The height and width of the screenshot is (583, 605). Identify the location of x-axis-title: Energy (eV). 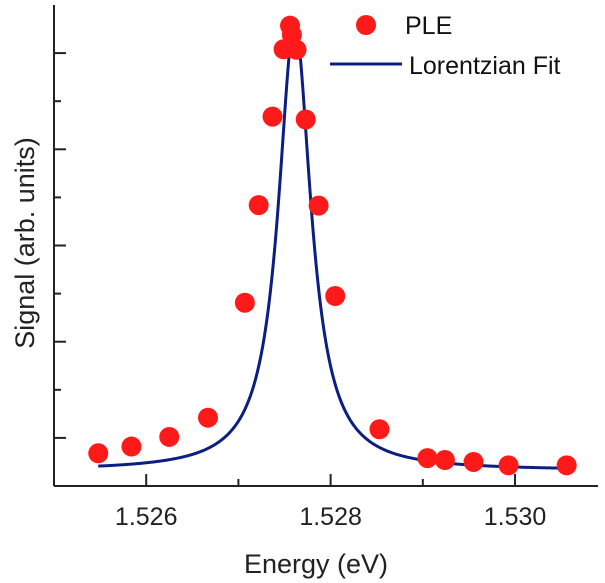
(316, 564).